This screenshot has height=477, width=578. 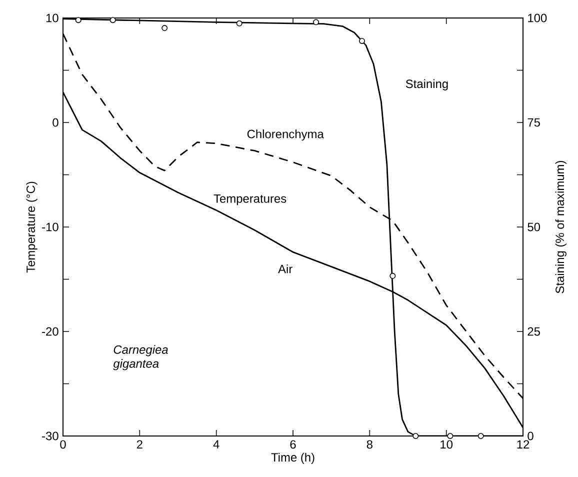 I want to click on y2-tick-label: 50, so click(x=534, y=227).